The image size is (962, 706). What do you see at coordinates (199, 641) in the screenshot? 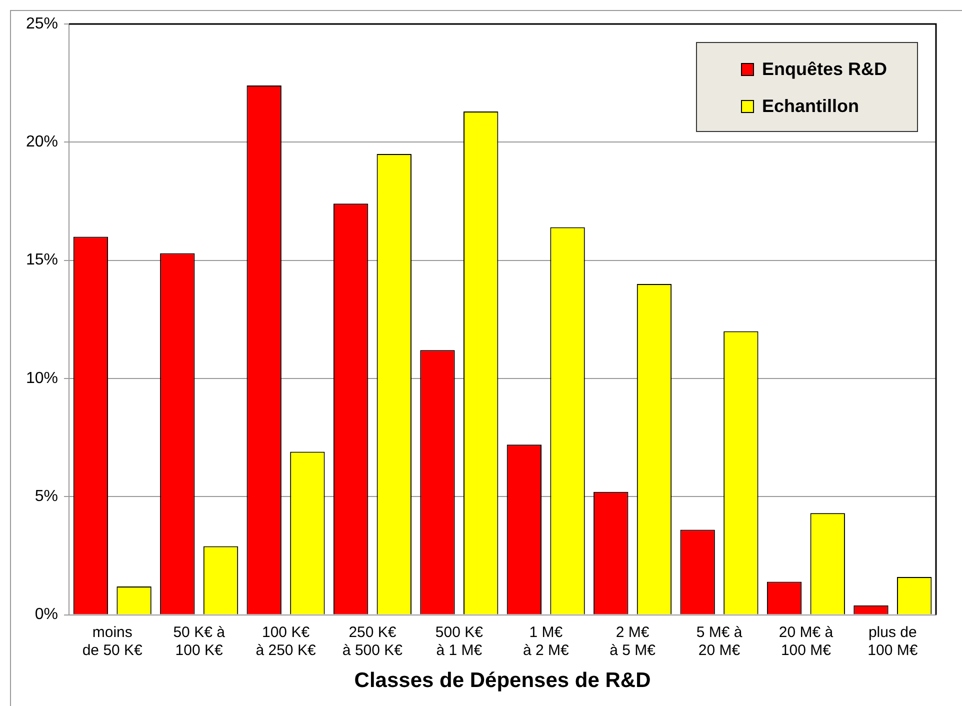
I see `x-tick-label: 50 K€ à 100 K€` at bounding box center [199, 641].